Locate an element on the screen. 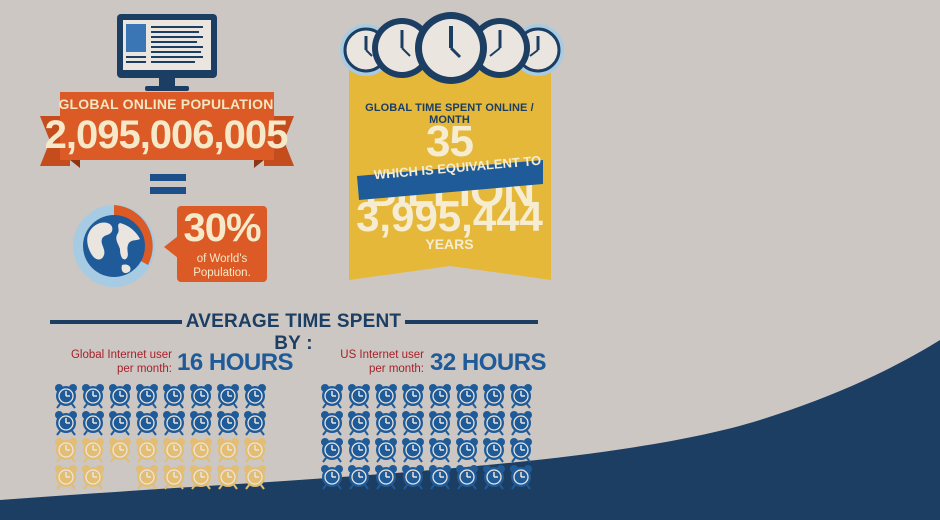 This screenshot has height=520, width=940. global-label-line2: per month: is located at coordinates (144, 369).